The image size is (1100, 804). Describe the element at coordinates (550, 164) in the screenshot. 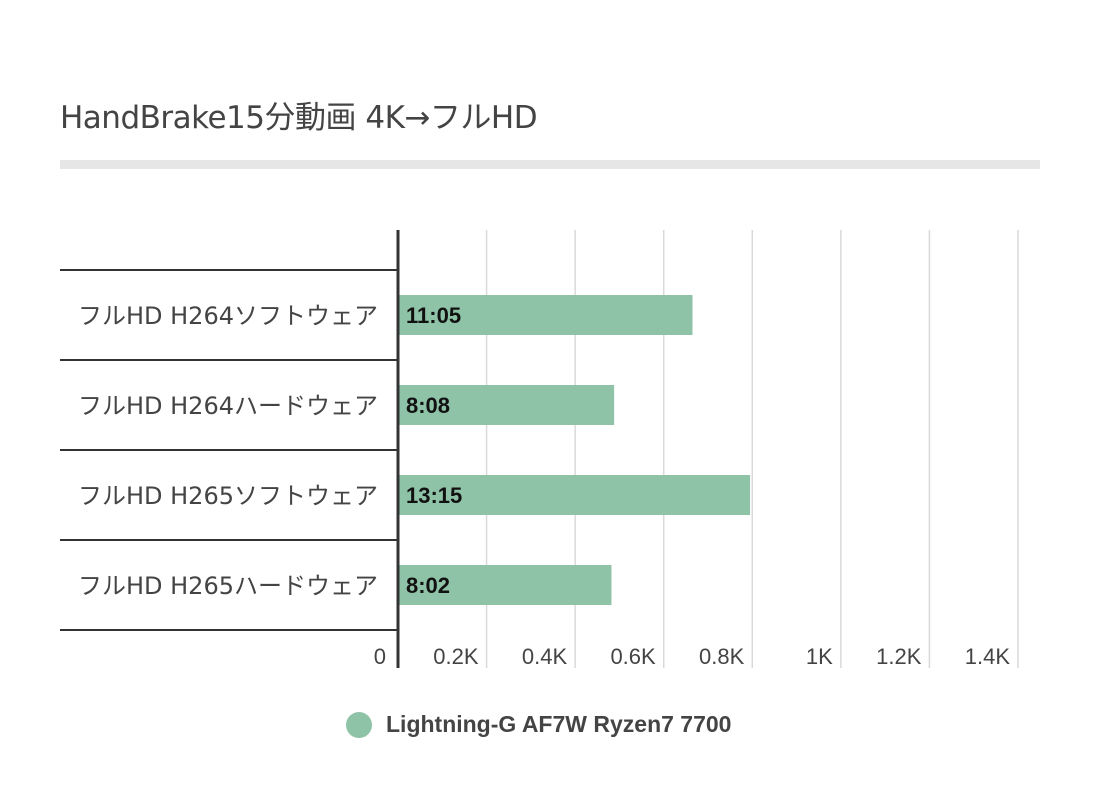

I see `title-divider` at that location.